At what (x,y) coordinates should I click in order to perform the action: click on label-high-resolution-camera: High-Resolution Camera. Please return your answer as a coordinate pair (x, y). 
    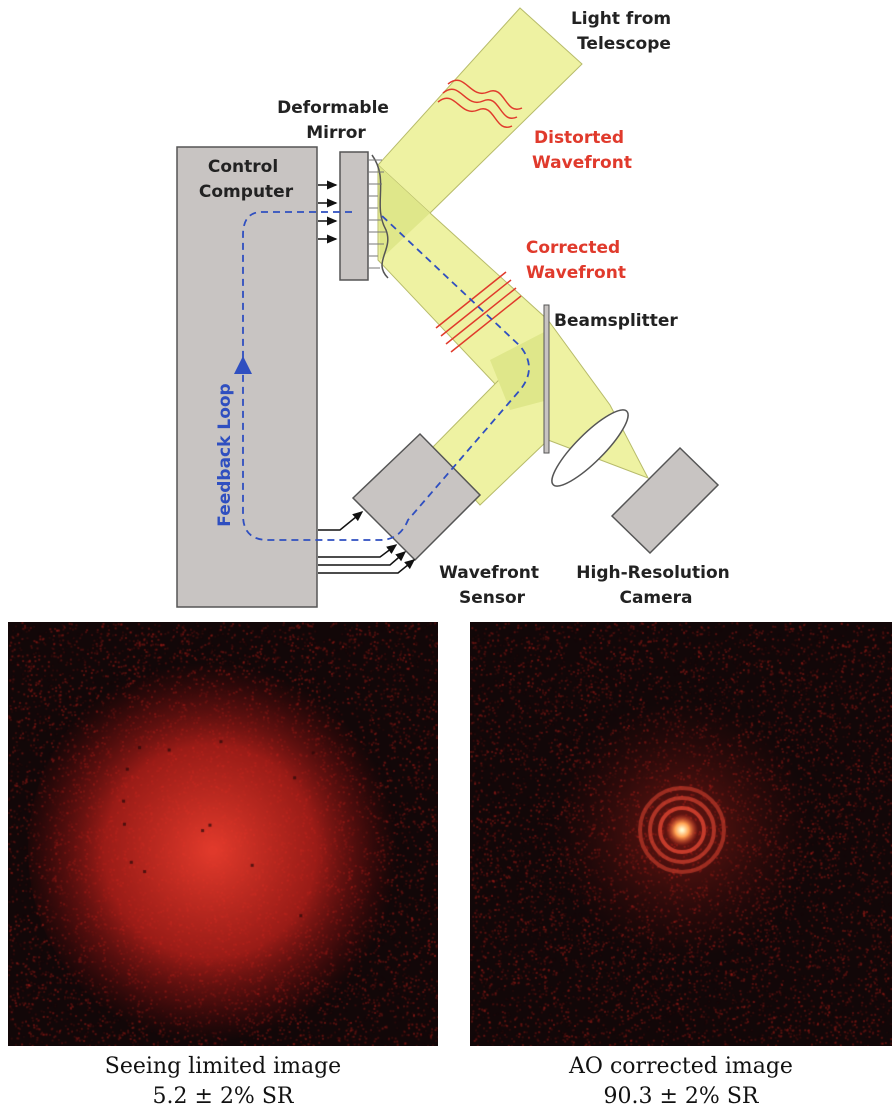
    Looking at the image, I should click on (655, 585).